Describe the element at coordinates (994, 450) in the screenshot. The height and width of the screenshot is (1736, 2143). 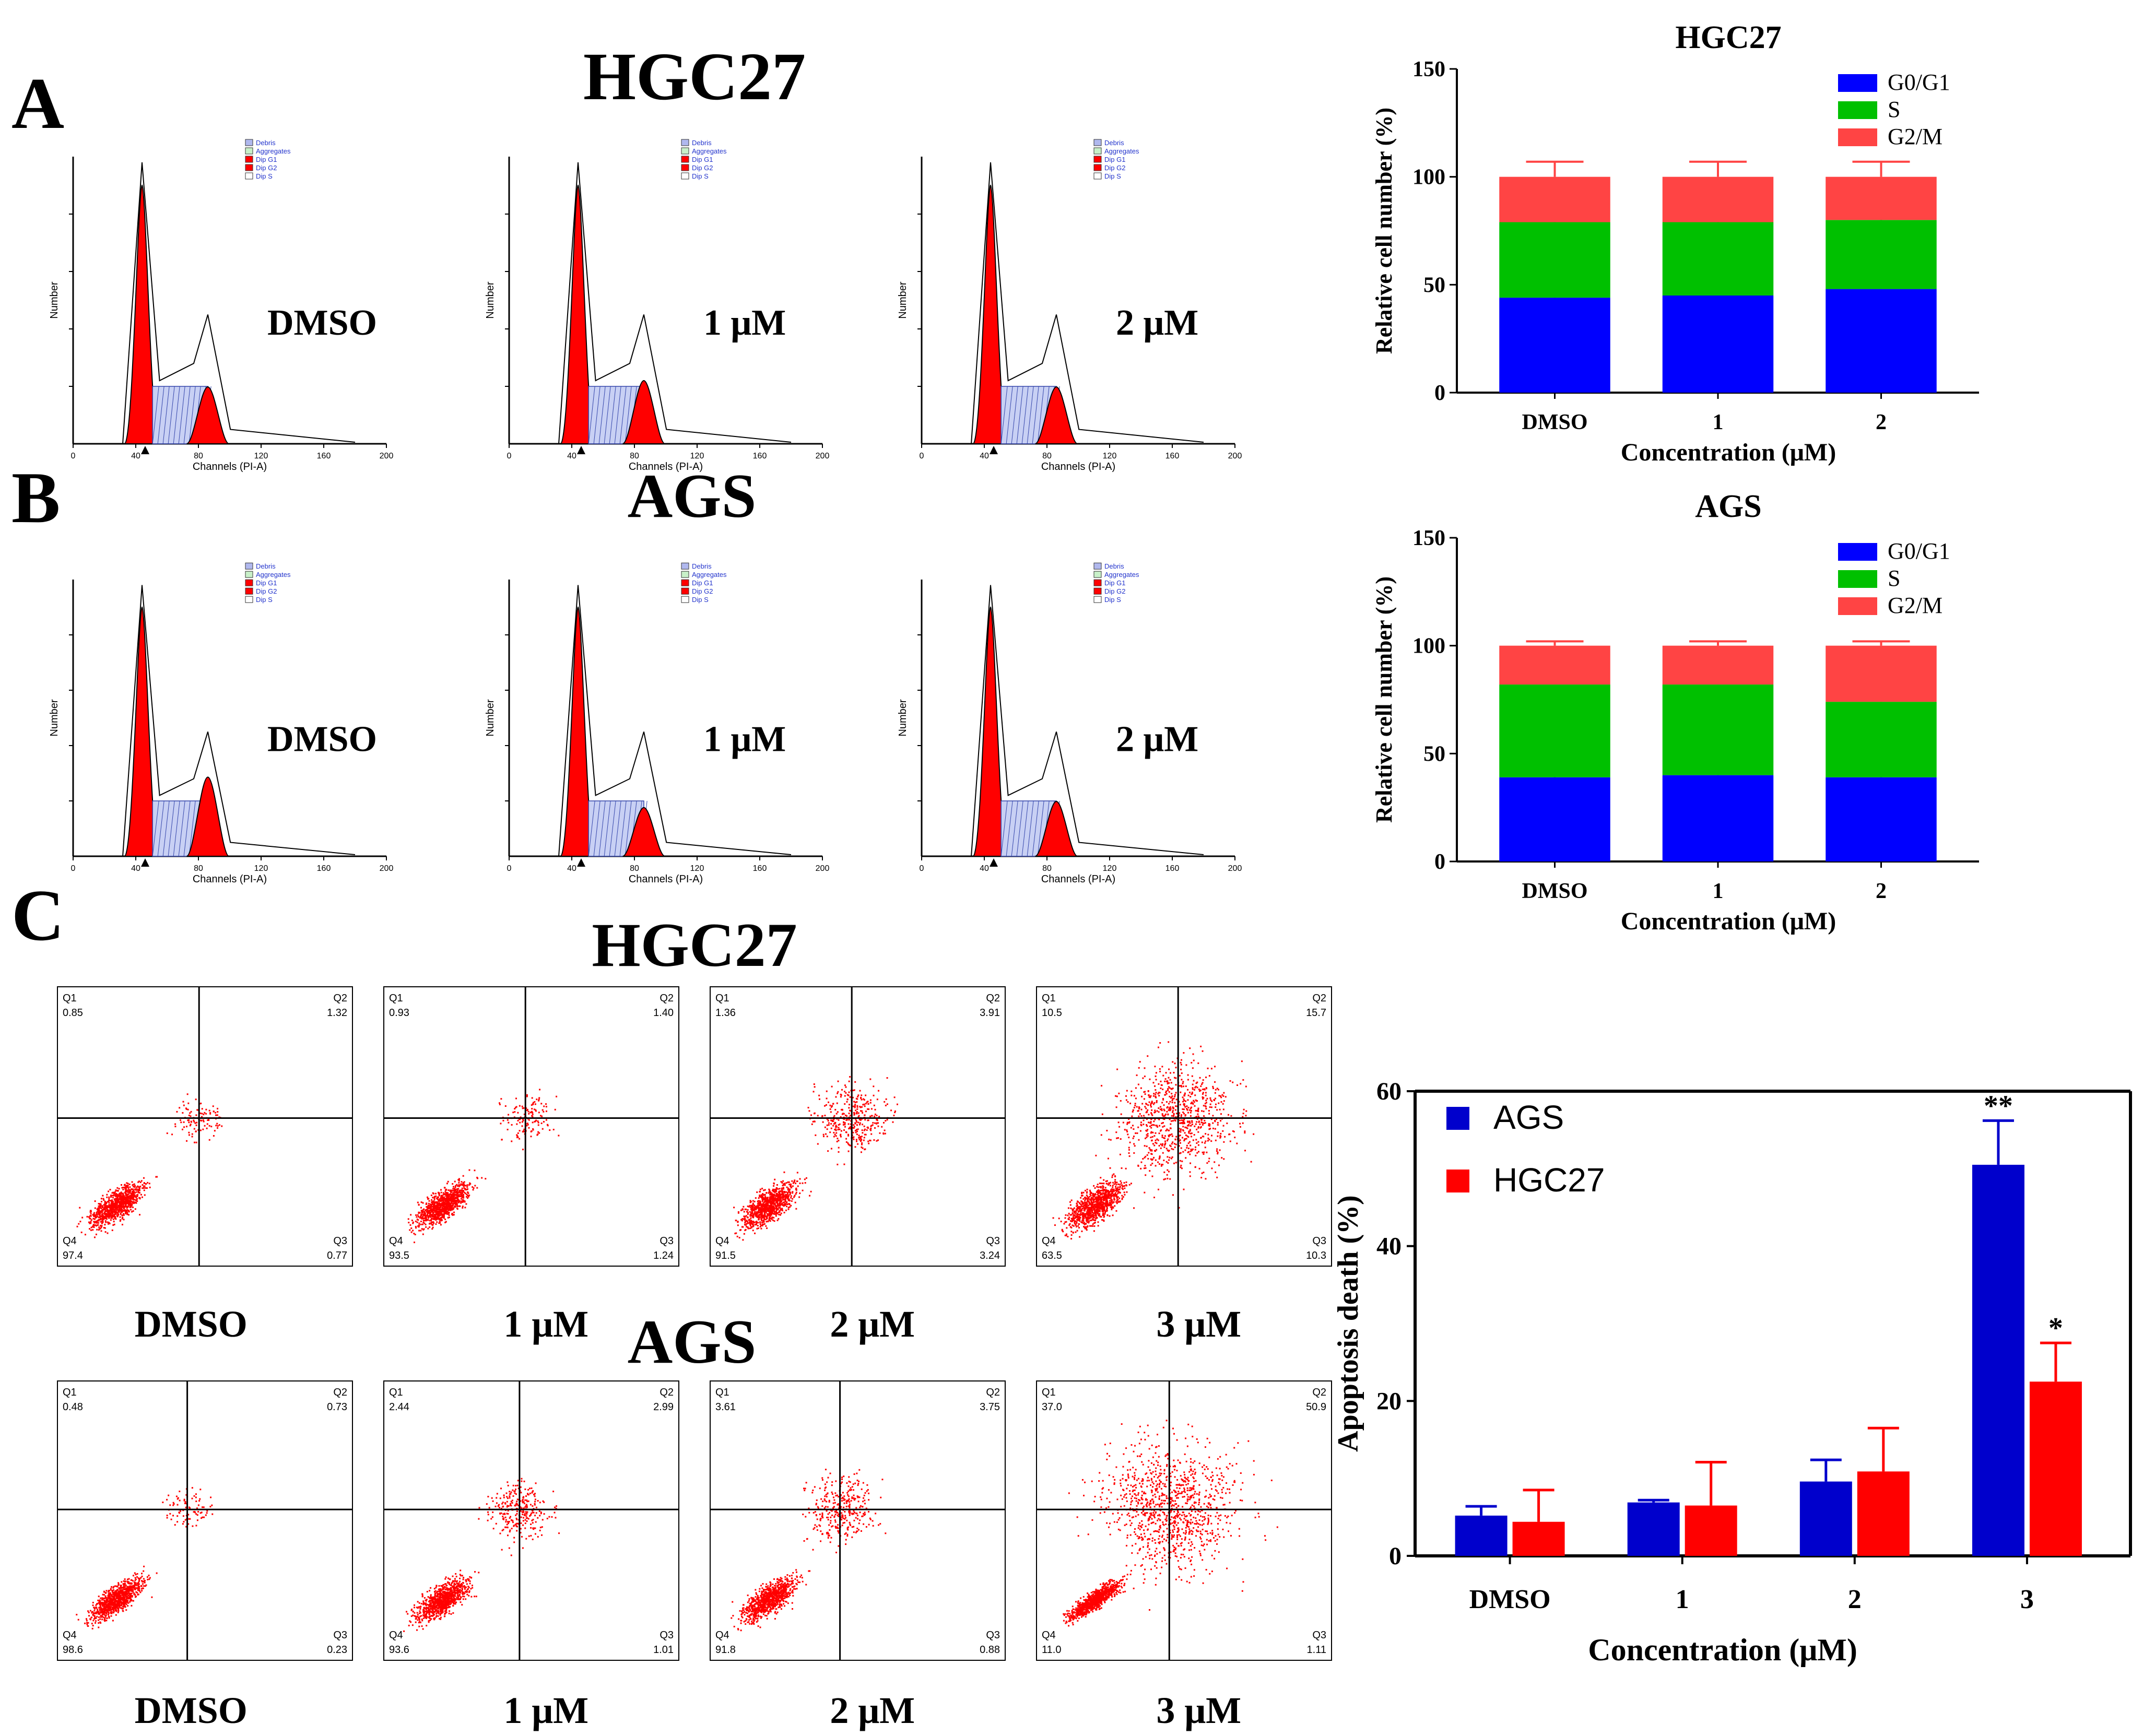
I see `hist-marker` at that location.